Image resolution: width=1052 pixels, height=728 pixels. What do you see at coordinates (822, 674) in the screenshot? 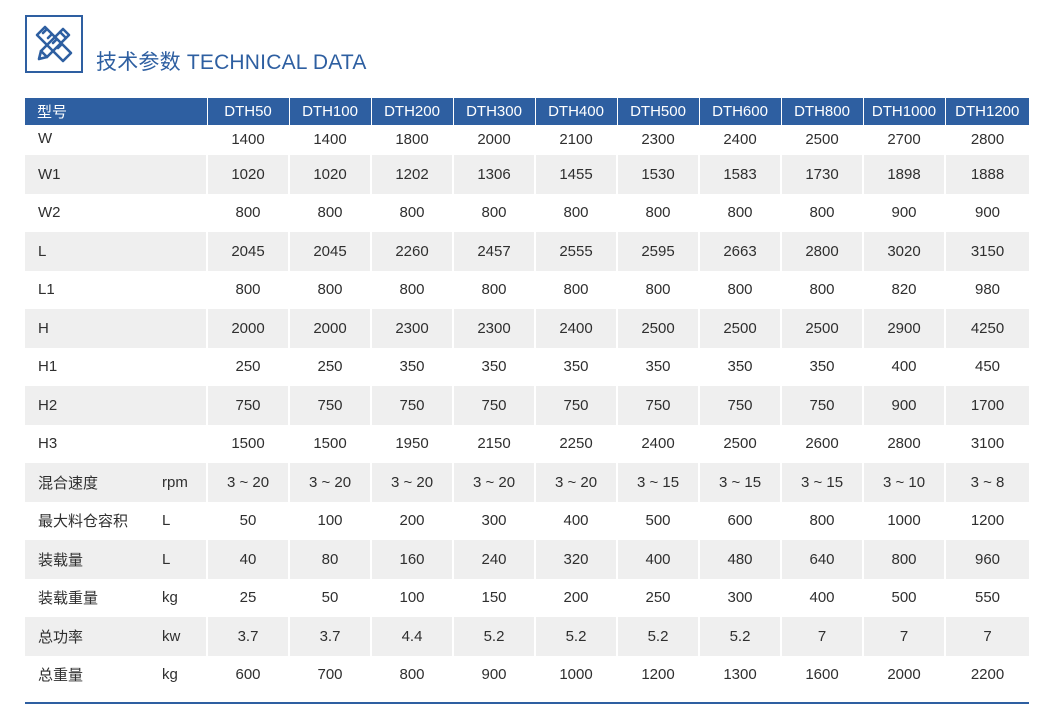
I see `table-cell: 1600` at bounding box center [822, 674].